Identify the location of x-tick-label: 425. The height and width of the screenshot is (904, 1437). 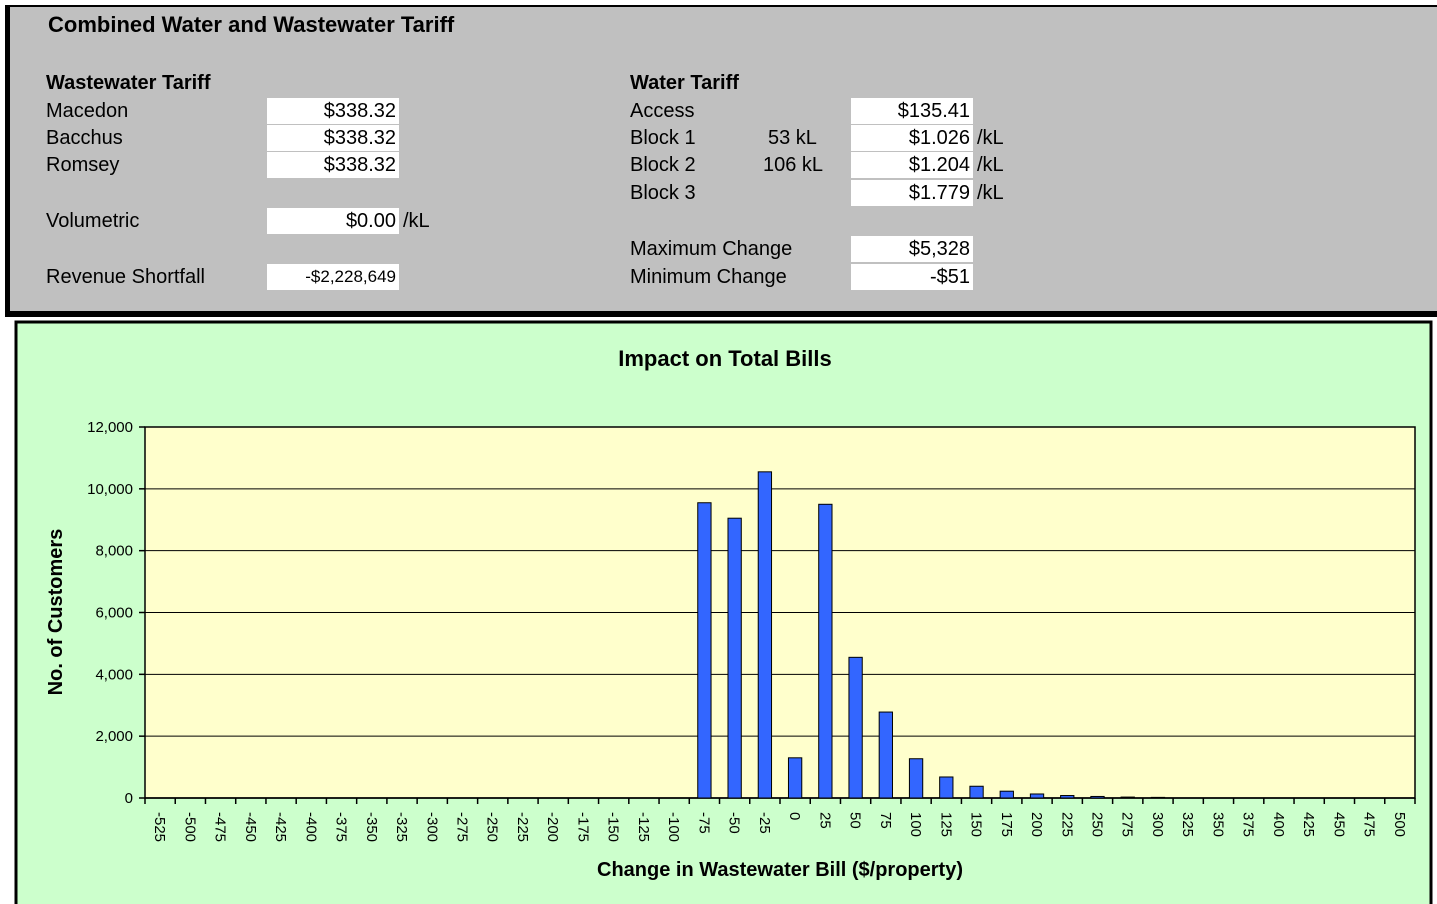
(1308, 824).